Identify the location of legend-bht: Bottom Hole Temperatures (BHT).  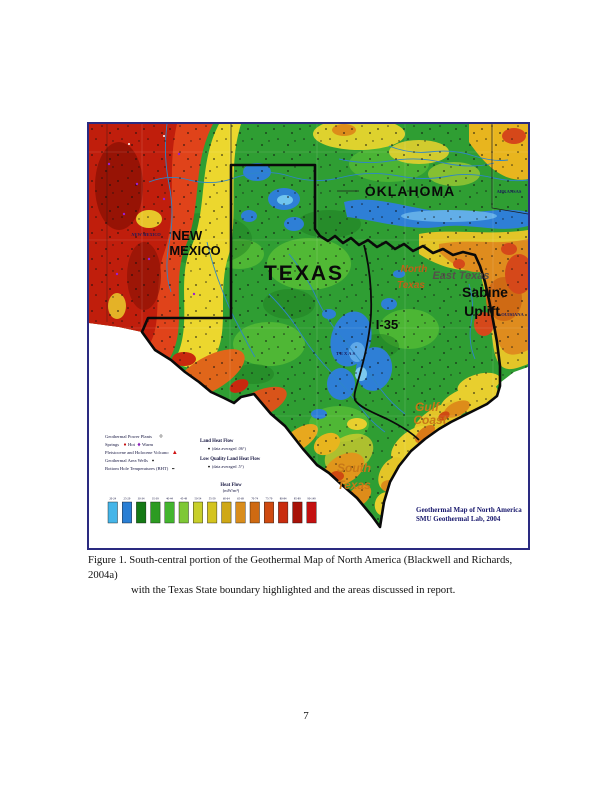
(137, 468).